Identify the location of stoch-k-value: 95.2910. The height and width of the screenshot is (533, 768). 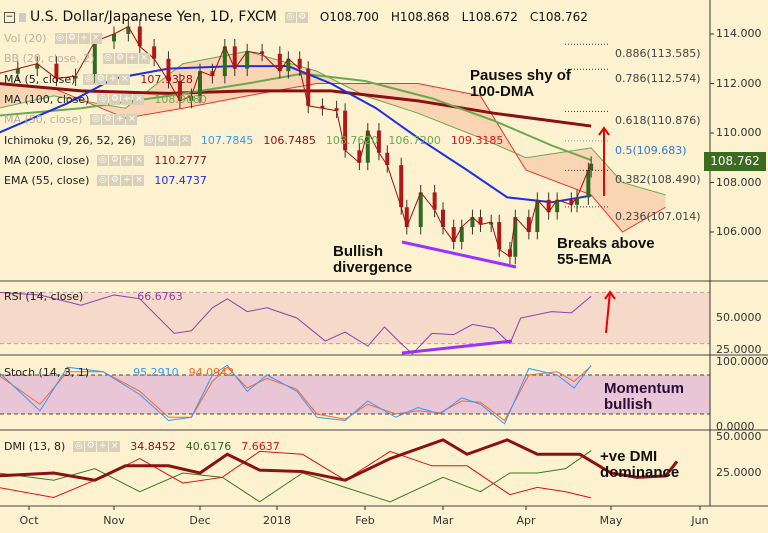
(156, 372).